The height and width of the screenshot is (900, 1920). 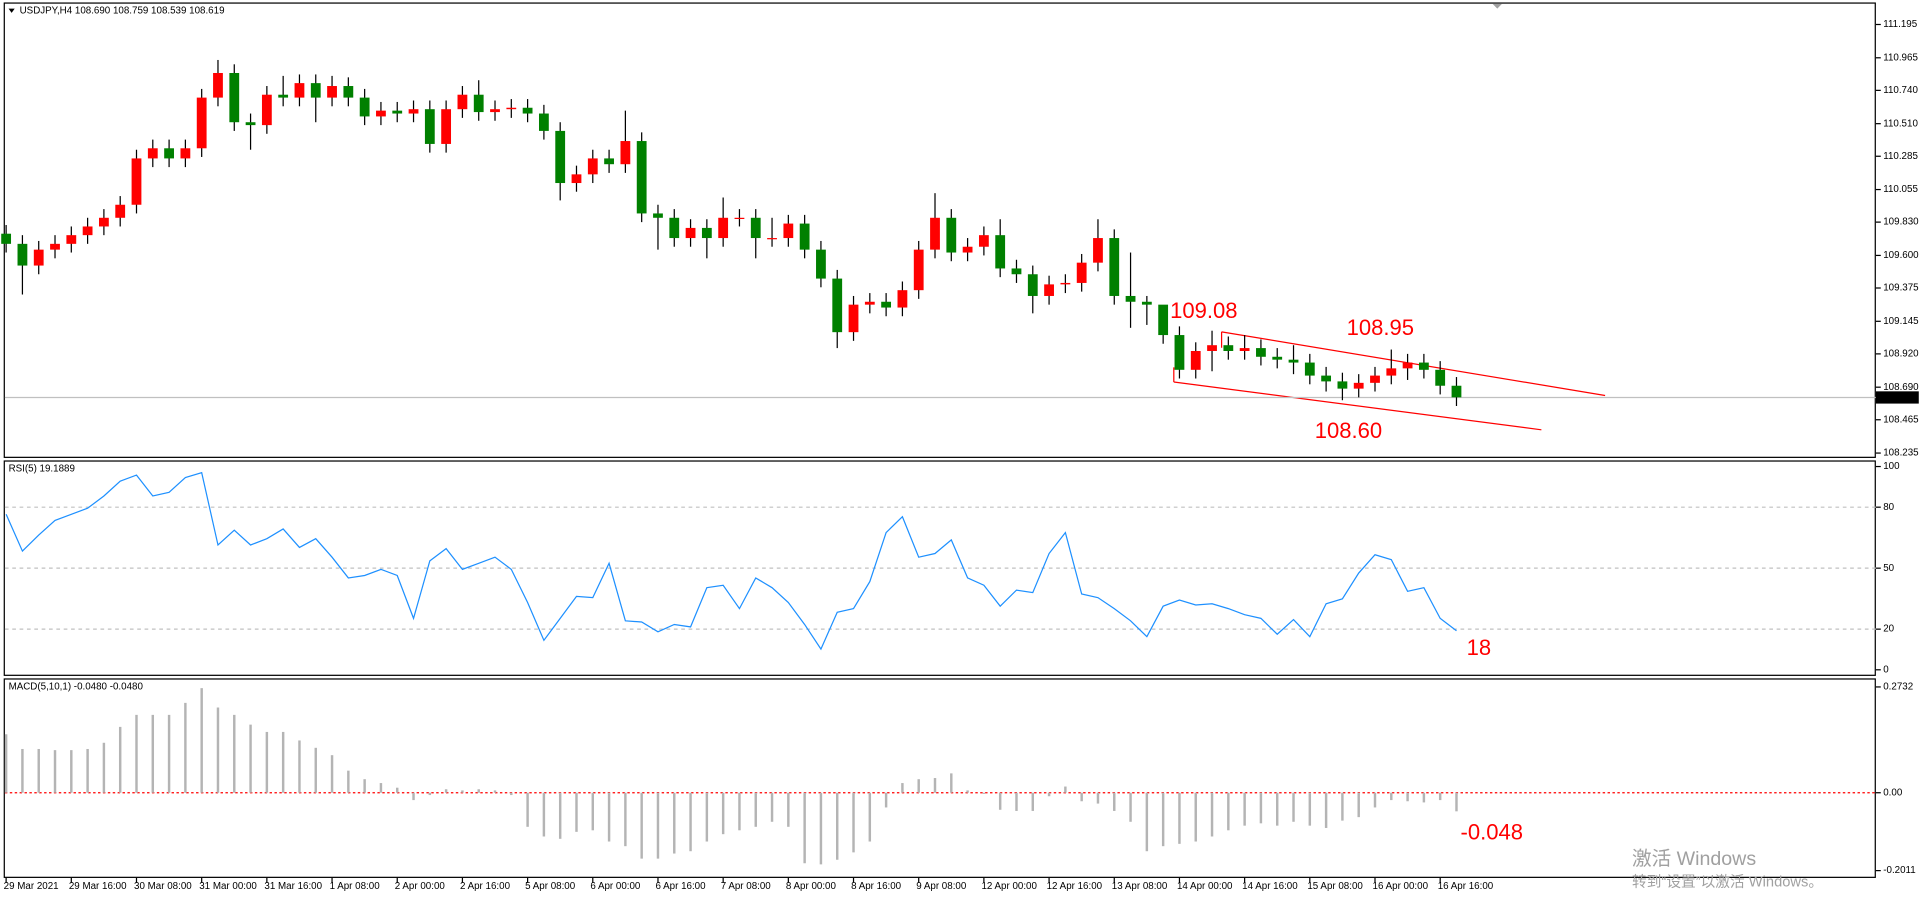 What do you see at coordinates (1270, 886) in the screenshot?
I see `x-tick-label: 14 Apr 16:00` at bounding box center [1270, 886].